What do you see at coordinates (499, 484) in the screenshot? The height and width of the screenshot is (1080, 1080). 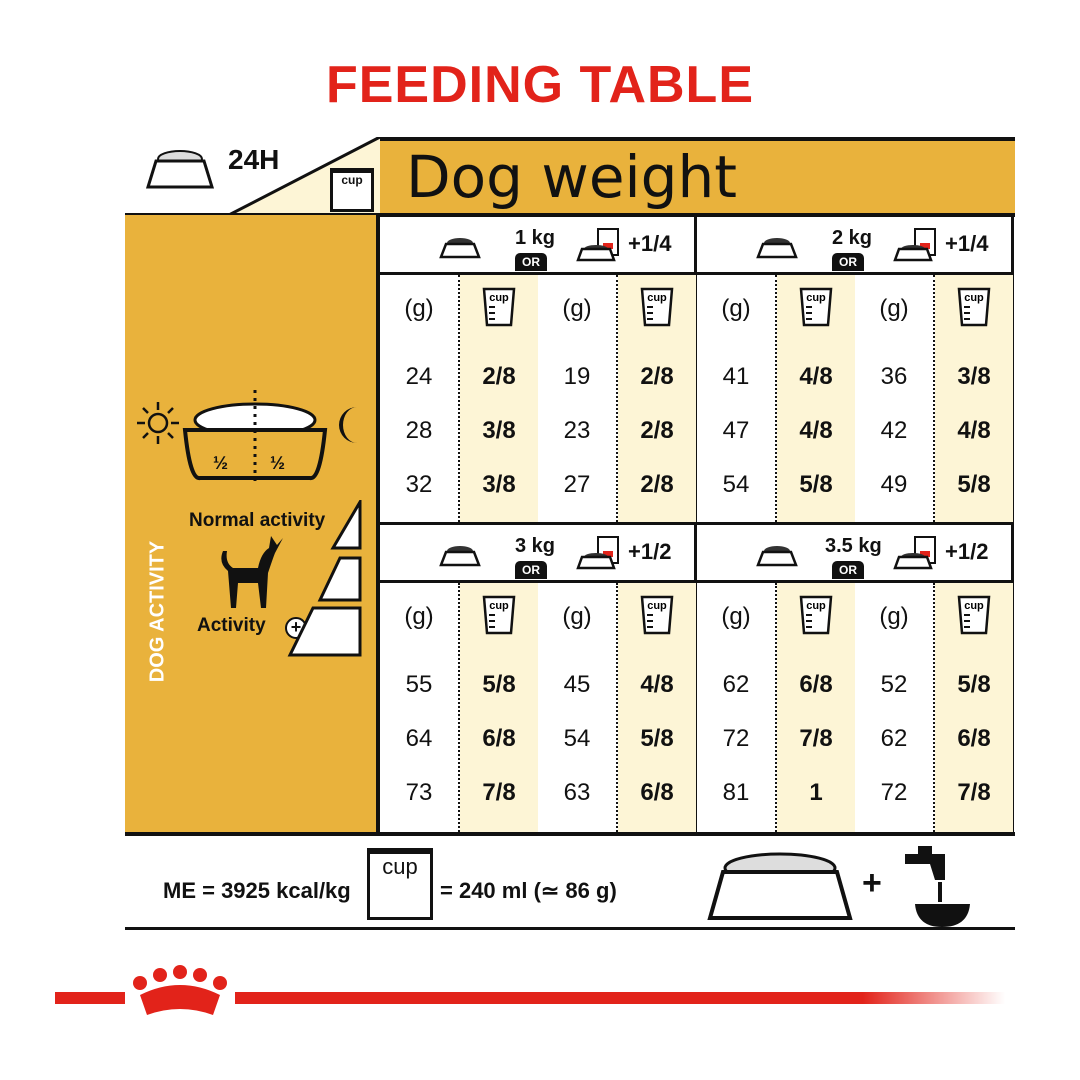 I see `cups-value: 3/8` at bounding box center [499, 484].